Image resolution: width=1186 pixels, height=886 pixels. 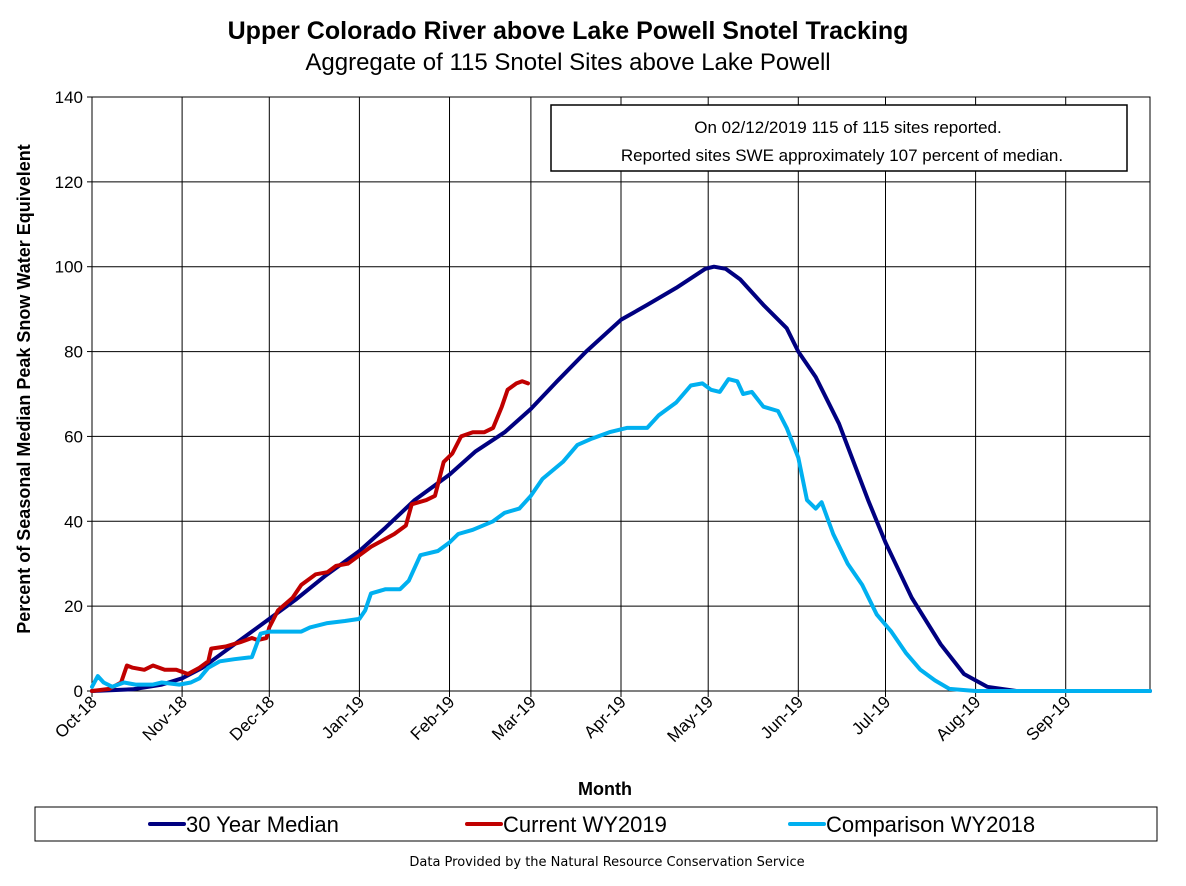 What do you see at coordinates (69, 97) in the screenshot?
I see `y-tick-label: 140` at bounding box center [69, 97].